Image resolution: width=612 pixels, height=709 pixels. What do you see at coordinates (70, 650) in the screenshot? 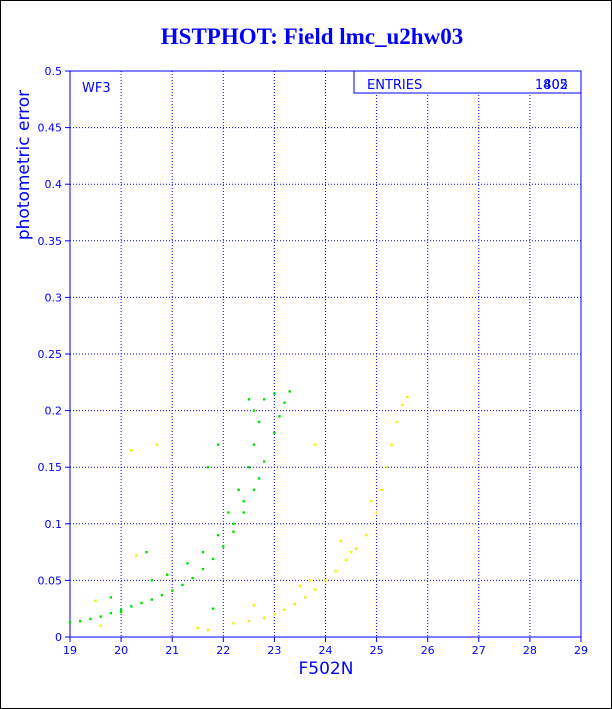
I see `x-tick-label: 19` at bounding box center [70, 650].